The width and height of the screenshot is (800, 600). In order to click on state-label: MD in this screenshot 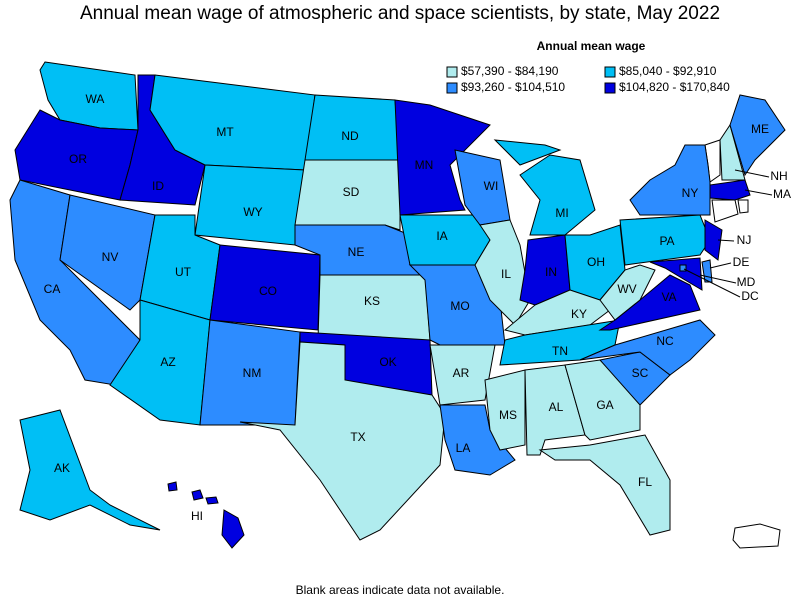, I will do `click(746, 282)`.